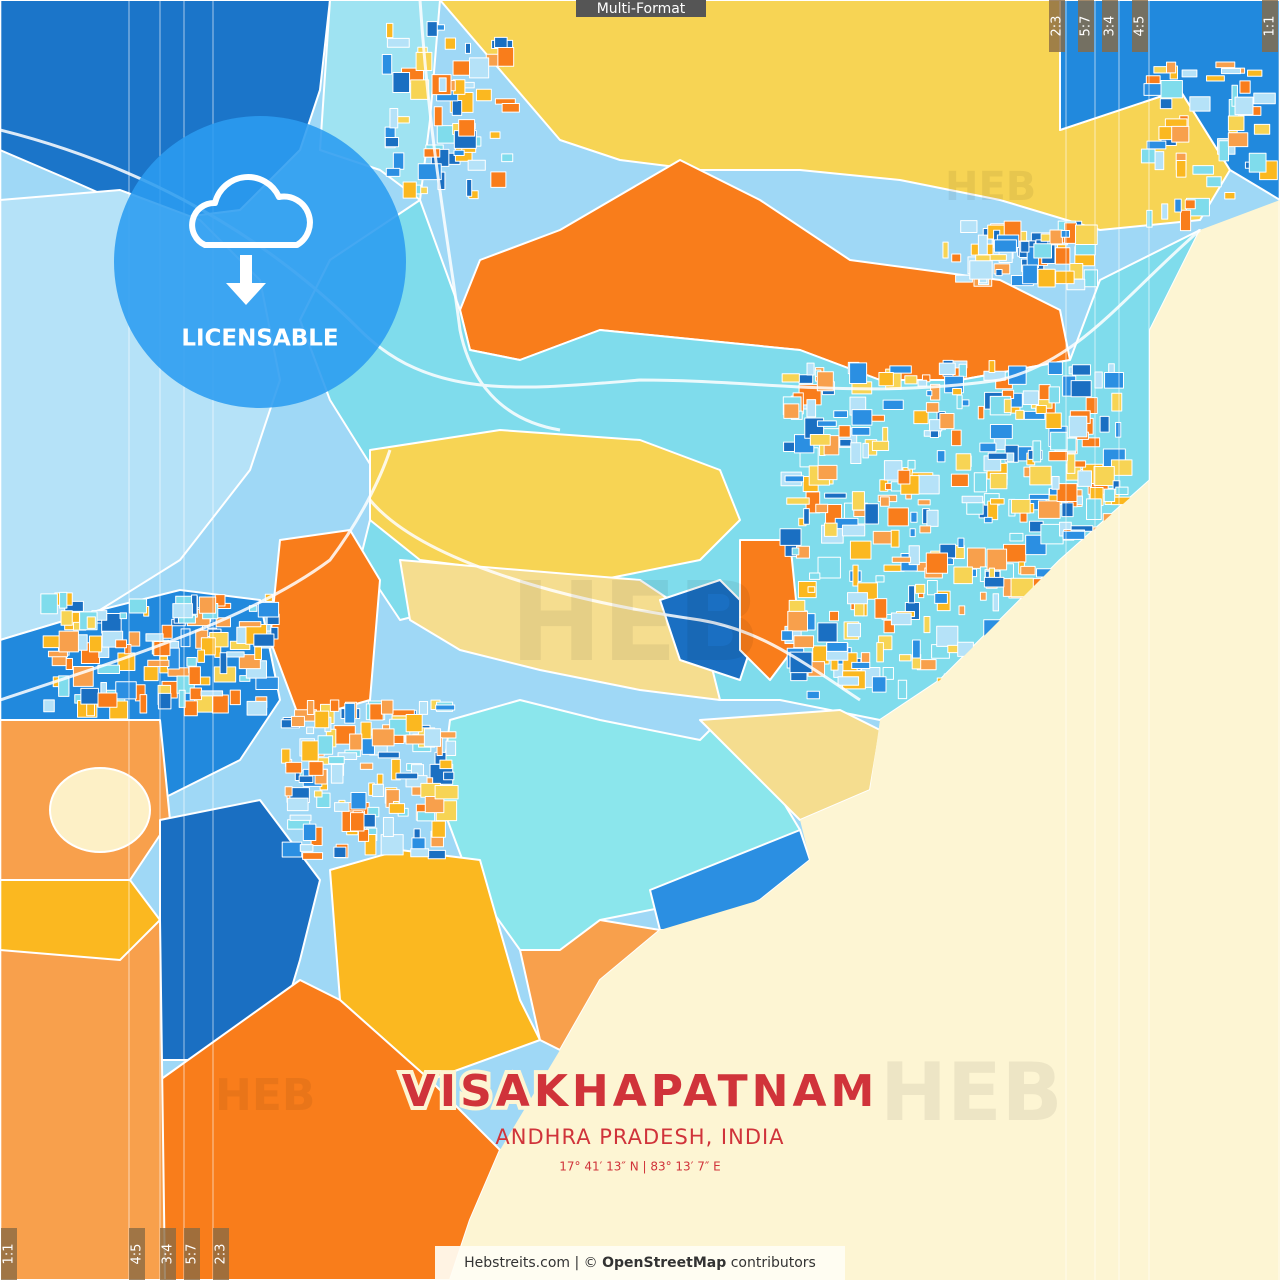 The image size is (1280, 1280). What do you see at coordinates (196, 575) in the screenshot?
I see `road` at bounding box center [196, 575].